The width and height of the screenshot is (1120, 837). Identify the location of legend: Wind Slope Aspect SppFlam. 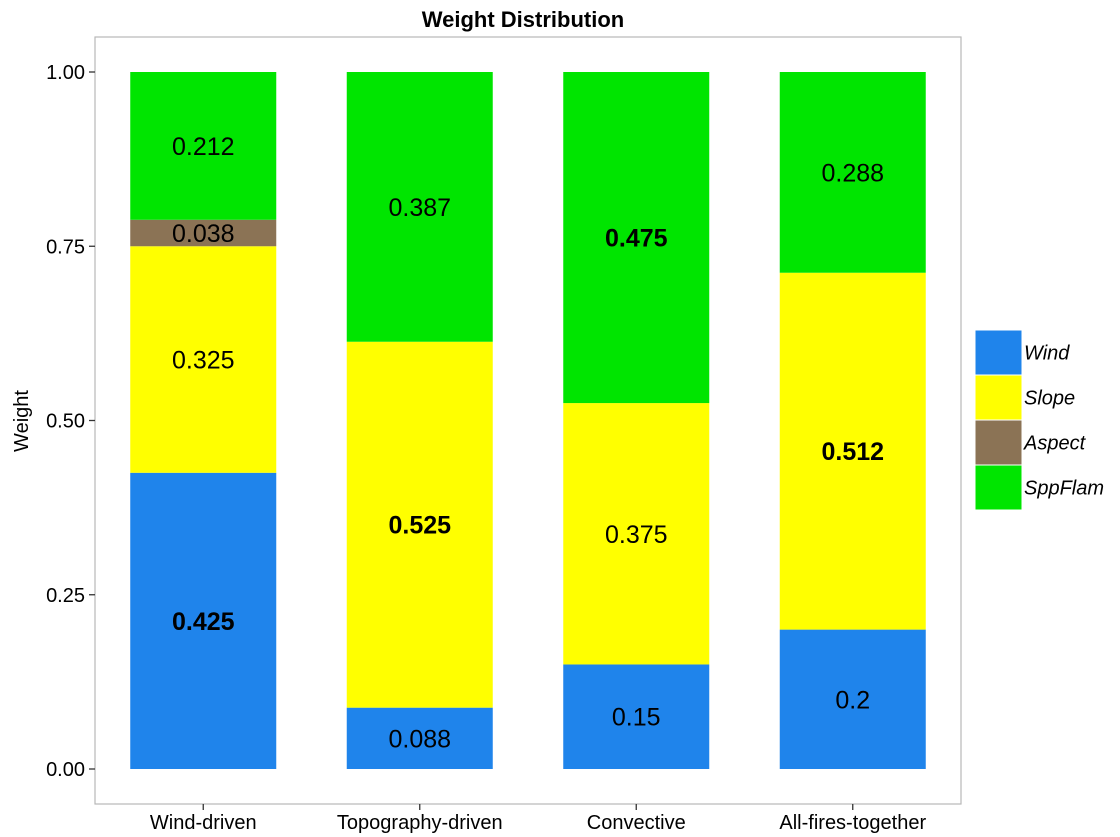
(1039, 420).